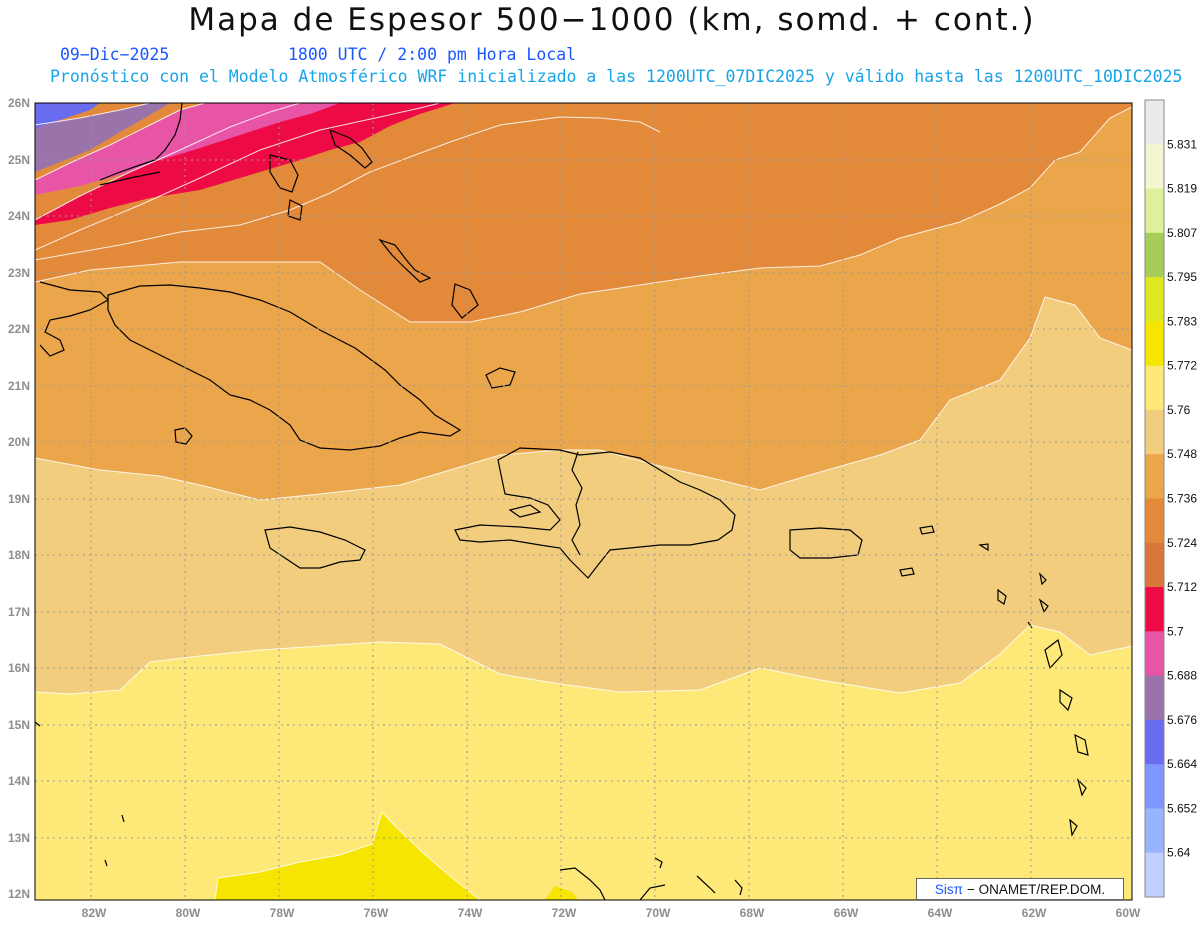 This screenshot has height=927, width=1200. I want to click on colorbar-frame, so click(1154, 498).